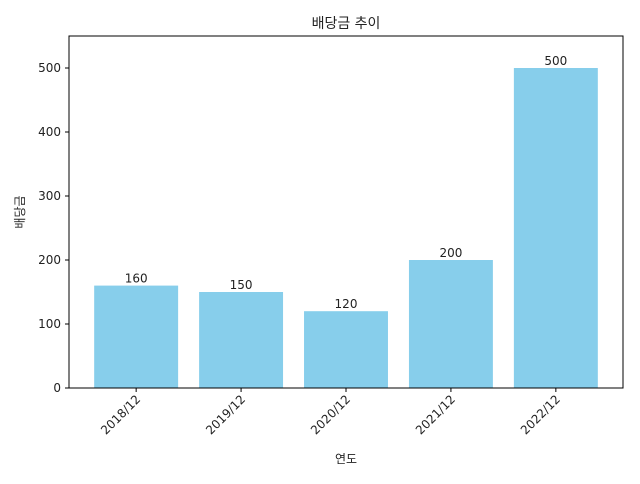 Image resolution: width=640 pixels, height=484 pixels. I want to click on x-axis-label: 연도, so click(346, 459).